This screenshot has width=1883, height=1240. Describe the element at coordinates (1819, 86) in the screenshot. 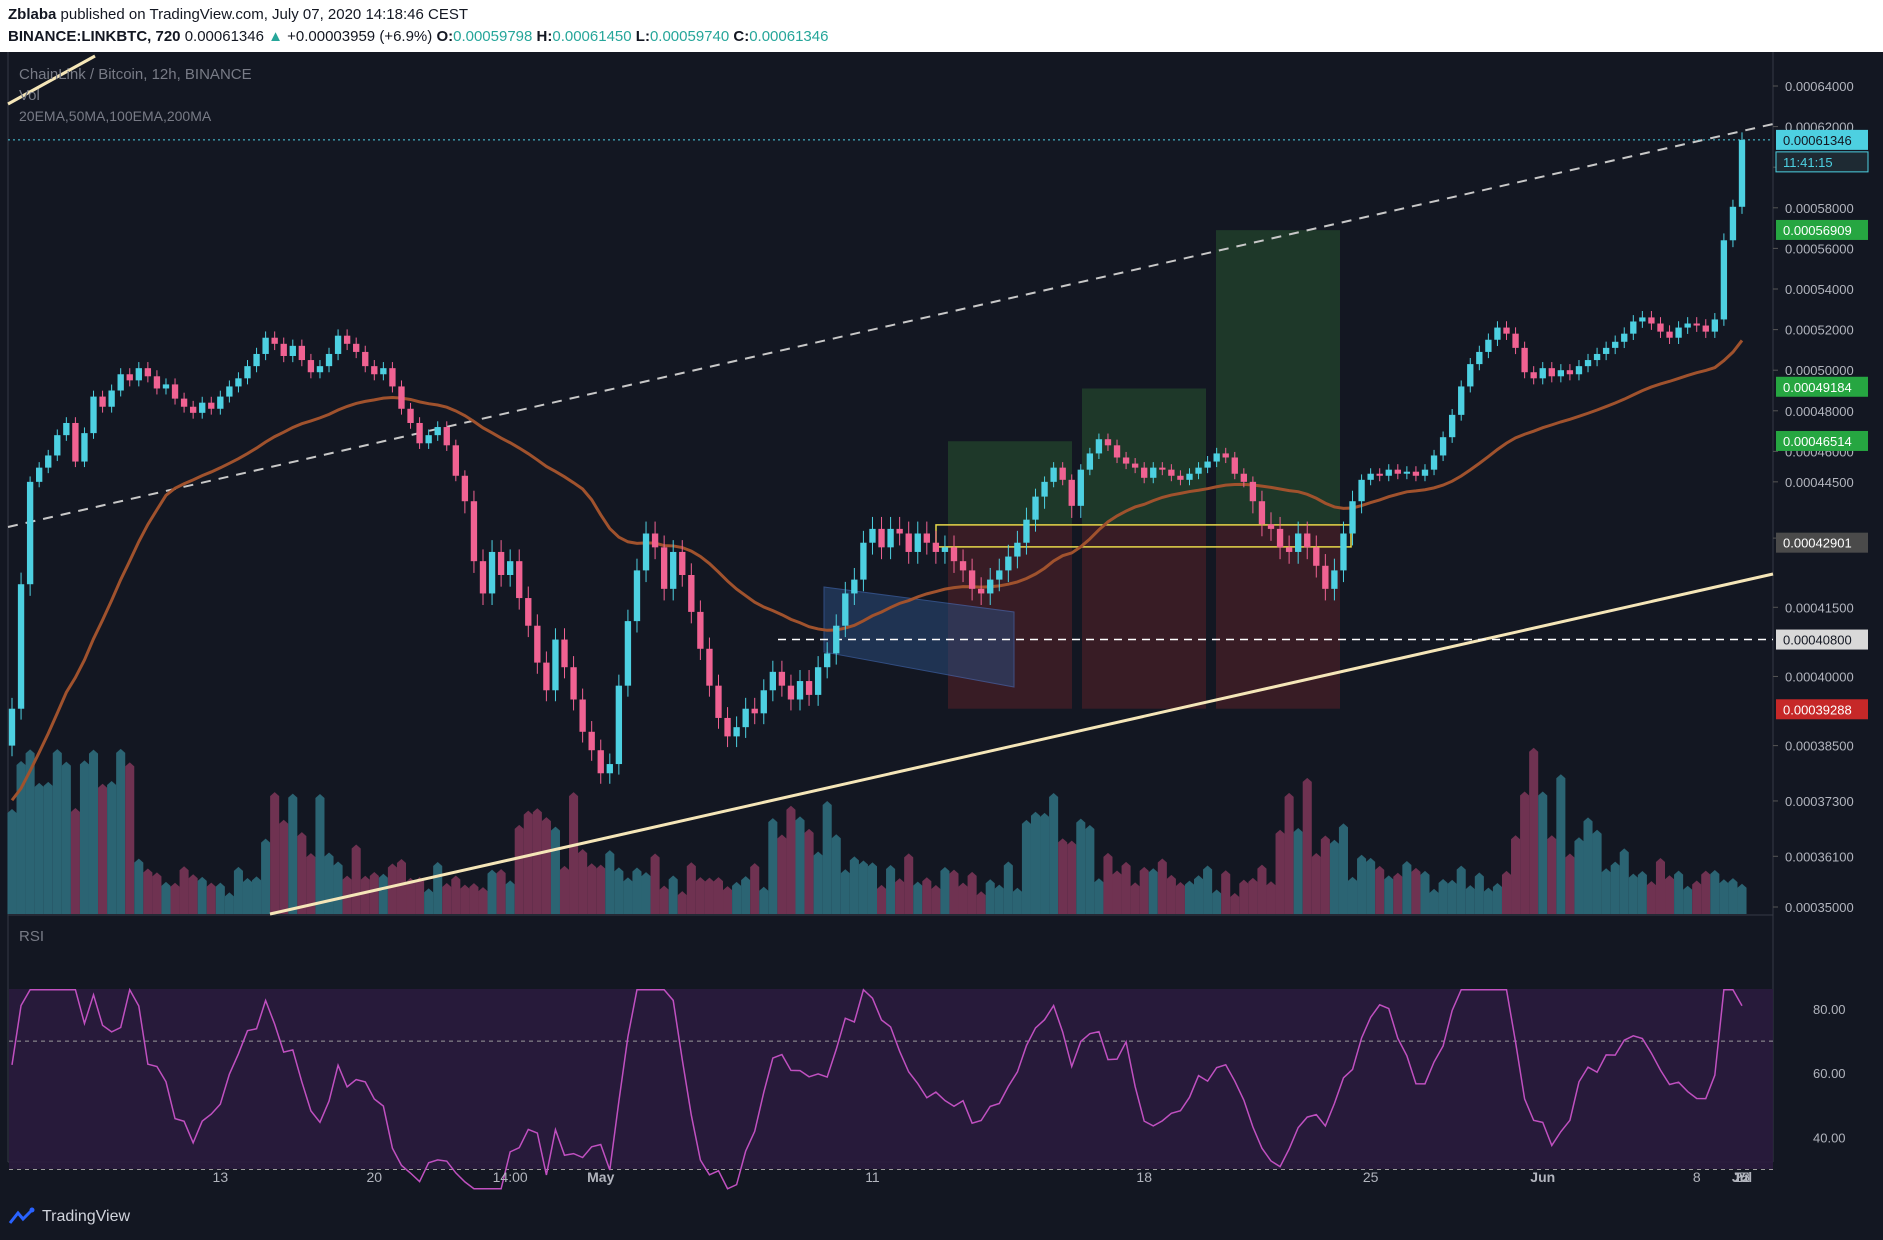

I see `price-tick-label: 0.00064000` at that location.